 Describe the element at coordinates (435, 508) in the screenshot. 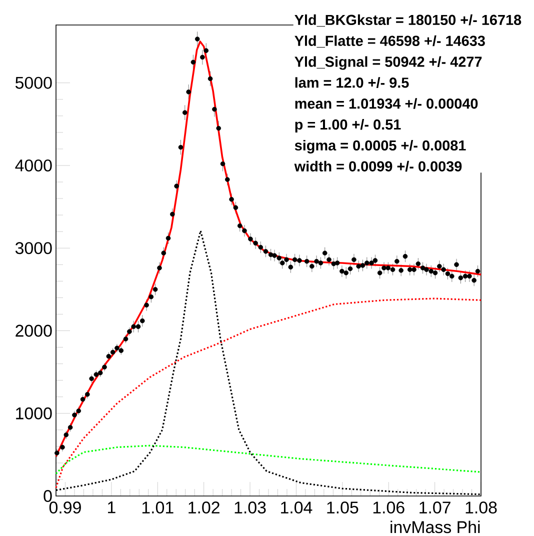

I see `x-tick-label: 1.07` at that location.